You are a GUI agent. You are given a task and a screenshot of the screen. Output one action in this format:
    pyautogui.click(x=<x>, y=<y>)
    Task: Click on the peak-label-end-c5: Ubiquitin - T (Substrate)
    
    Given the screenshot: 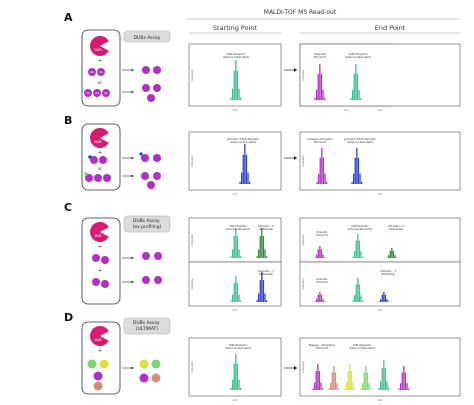 What is the action you would take?
    pyautogui.click(x=388, y=272)
    